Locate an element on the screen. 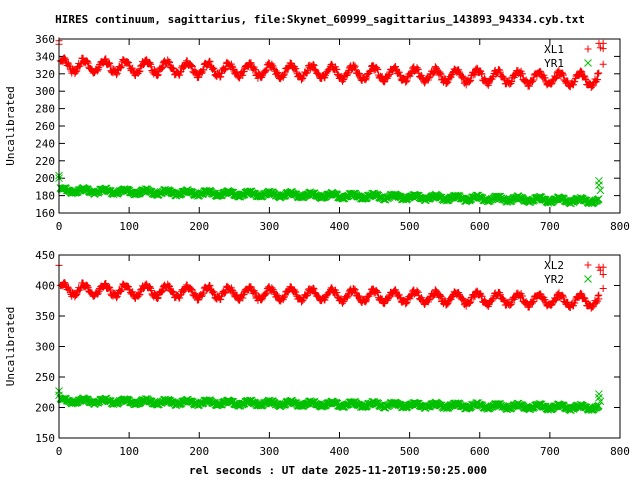  y-tick-label: 360 is located at coordinates (45, 39).